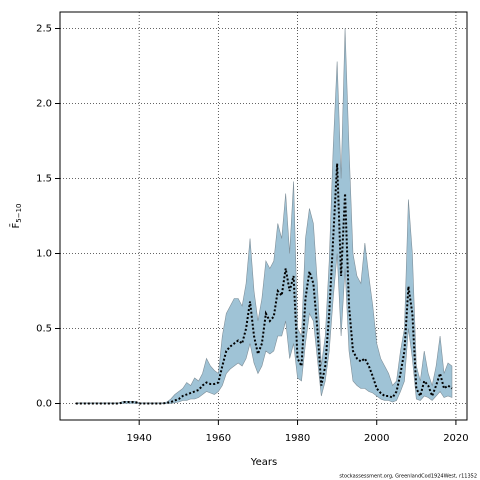 This screenshot has width=480, height=480. Describe the element at coordinates (44, 29) in the screenshot. I see `y-tick-label: 2.5` at that location.